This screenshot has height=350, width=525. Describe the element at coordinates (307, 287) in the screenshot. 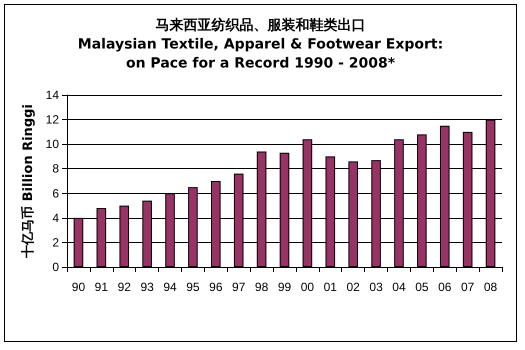

I see `x-tick-label: 00` at that location.